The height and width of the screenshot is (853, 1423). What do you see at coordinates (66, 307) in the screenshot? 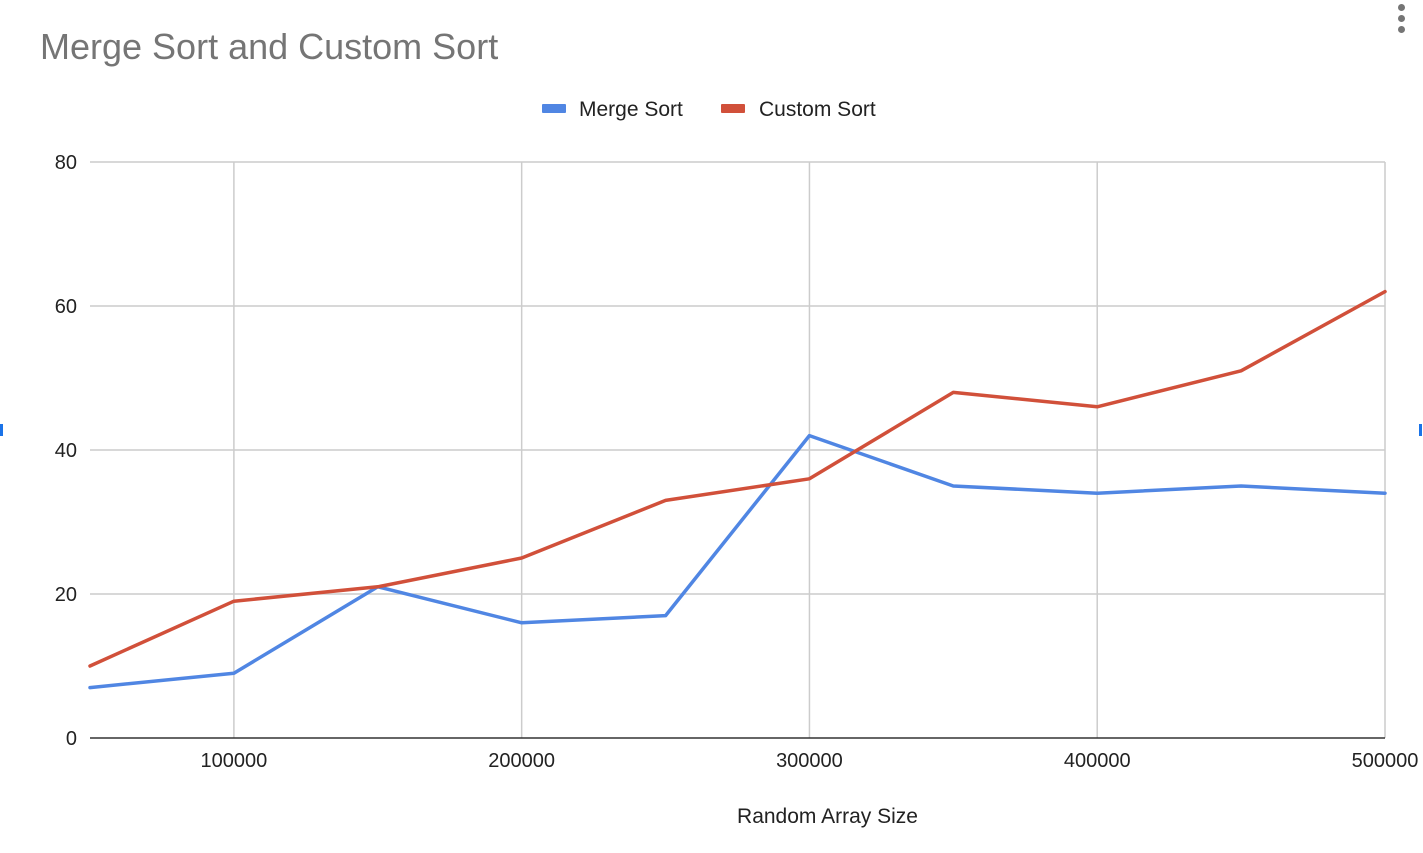
I see `y-tick-label: 60` at bounding box center [66, 307].